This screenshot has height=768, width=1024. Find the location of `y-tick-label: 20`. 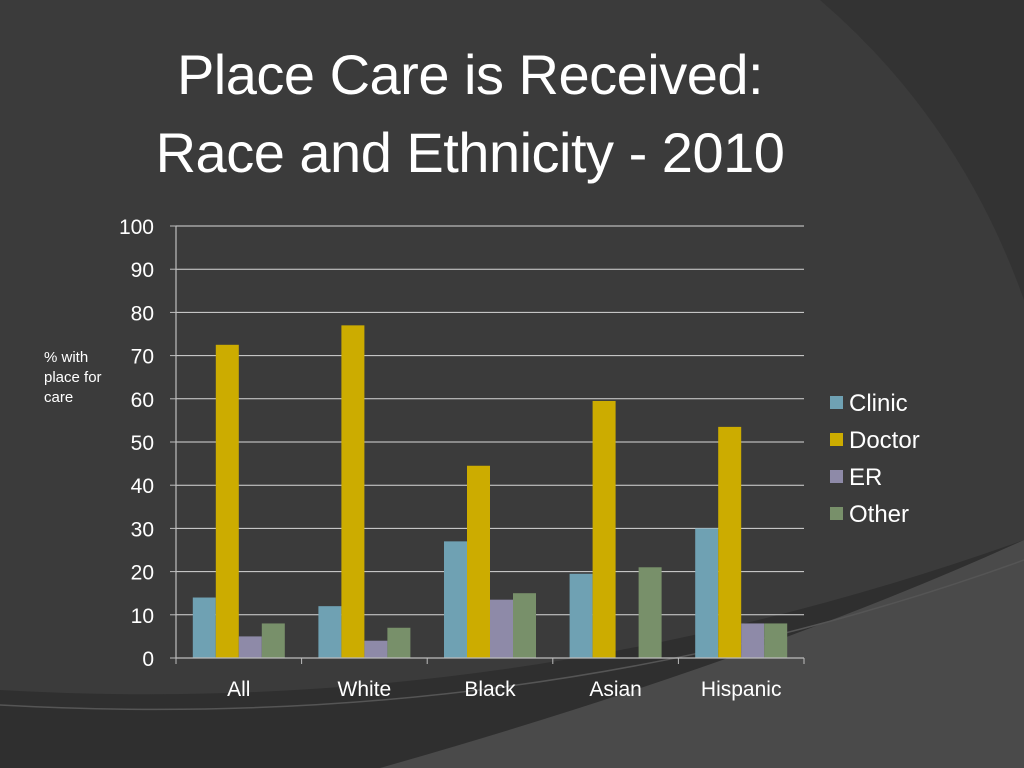

y-tick-label: 20 is located at coordinates (142, 573).